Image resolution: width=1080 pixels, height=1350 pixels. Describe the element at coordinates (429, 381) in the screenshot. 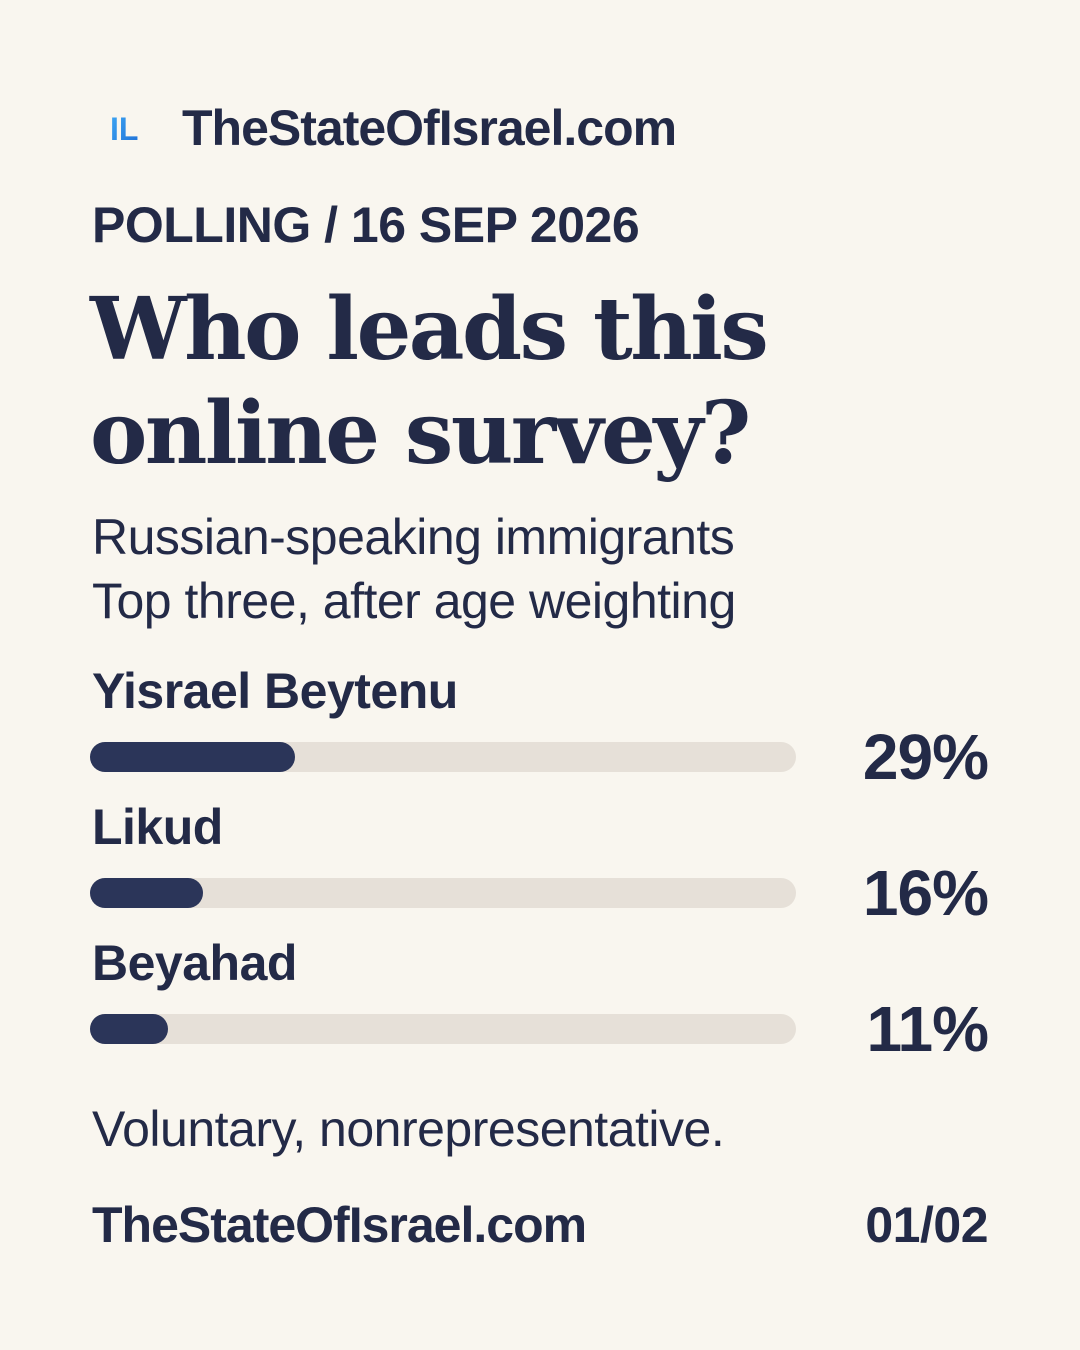

I see `headline: Who leads this online survey?` at that location.